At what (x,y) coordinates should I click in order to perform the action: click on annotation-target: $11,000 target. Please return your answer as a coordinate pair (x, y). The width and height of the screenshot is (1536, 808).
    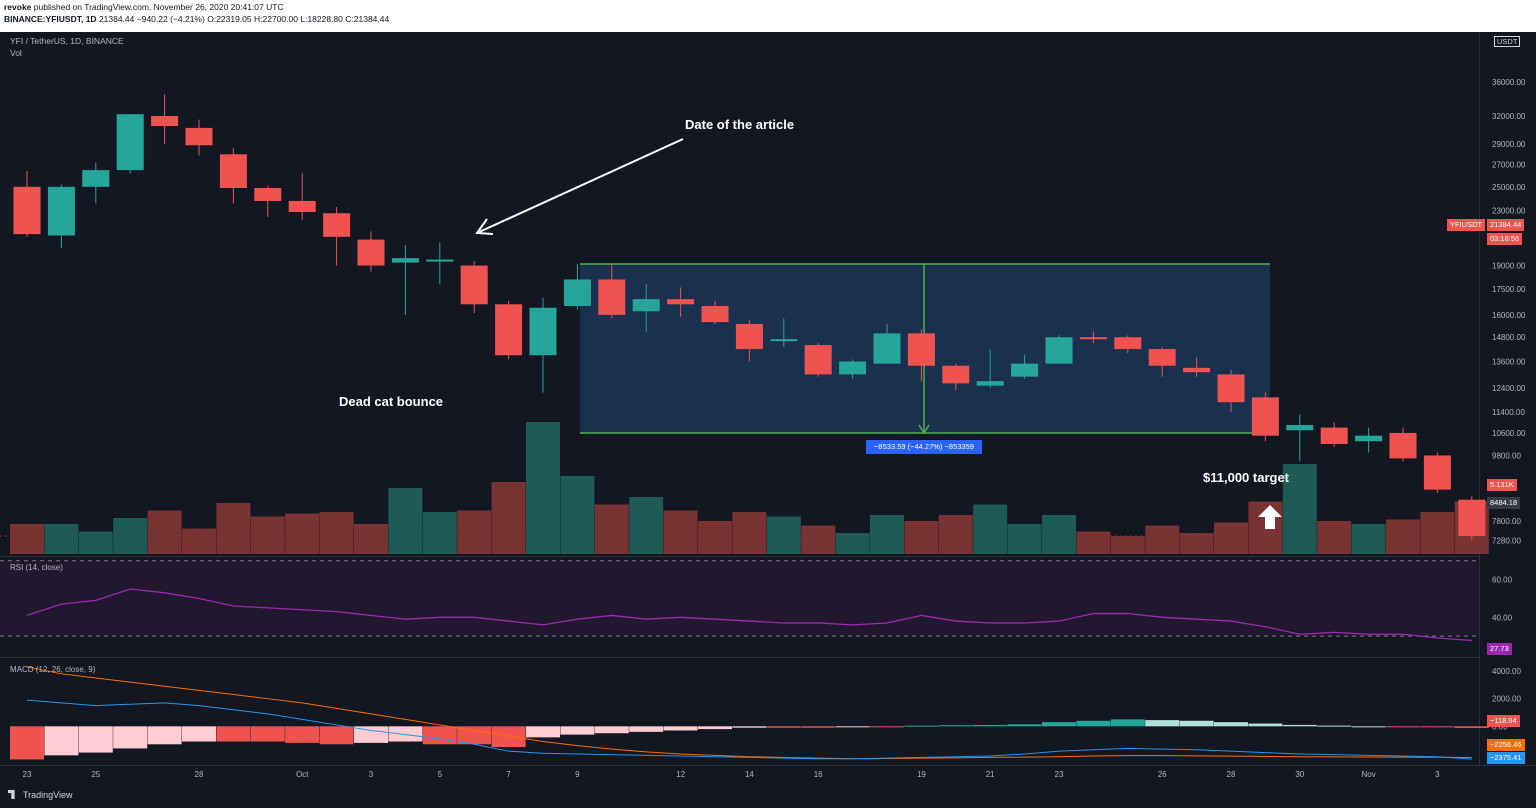
    Looking at the image, I should click on (1246, 477).